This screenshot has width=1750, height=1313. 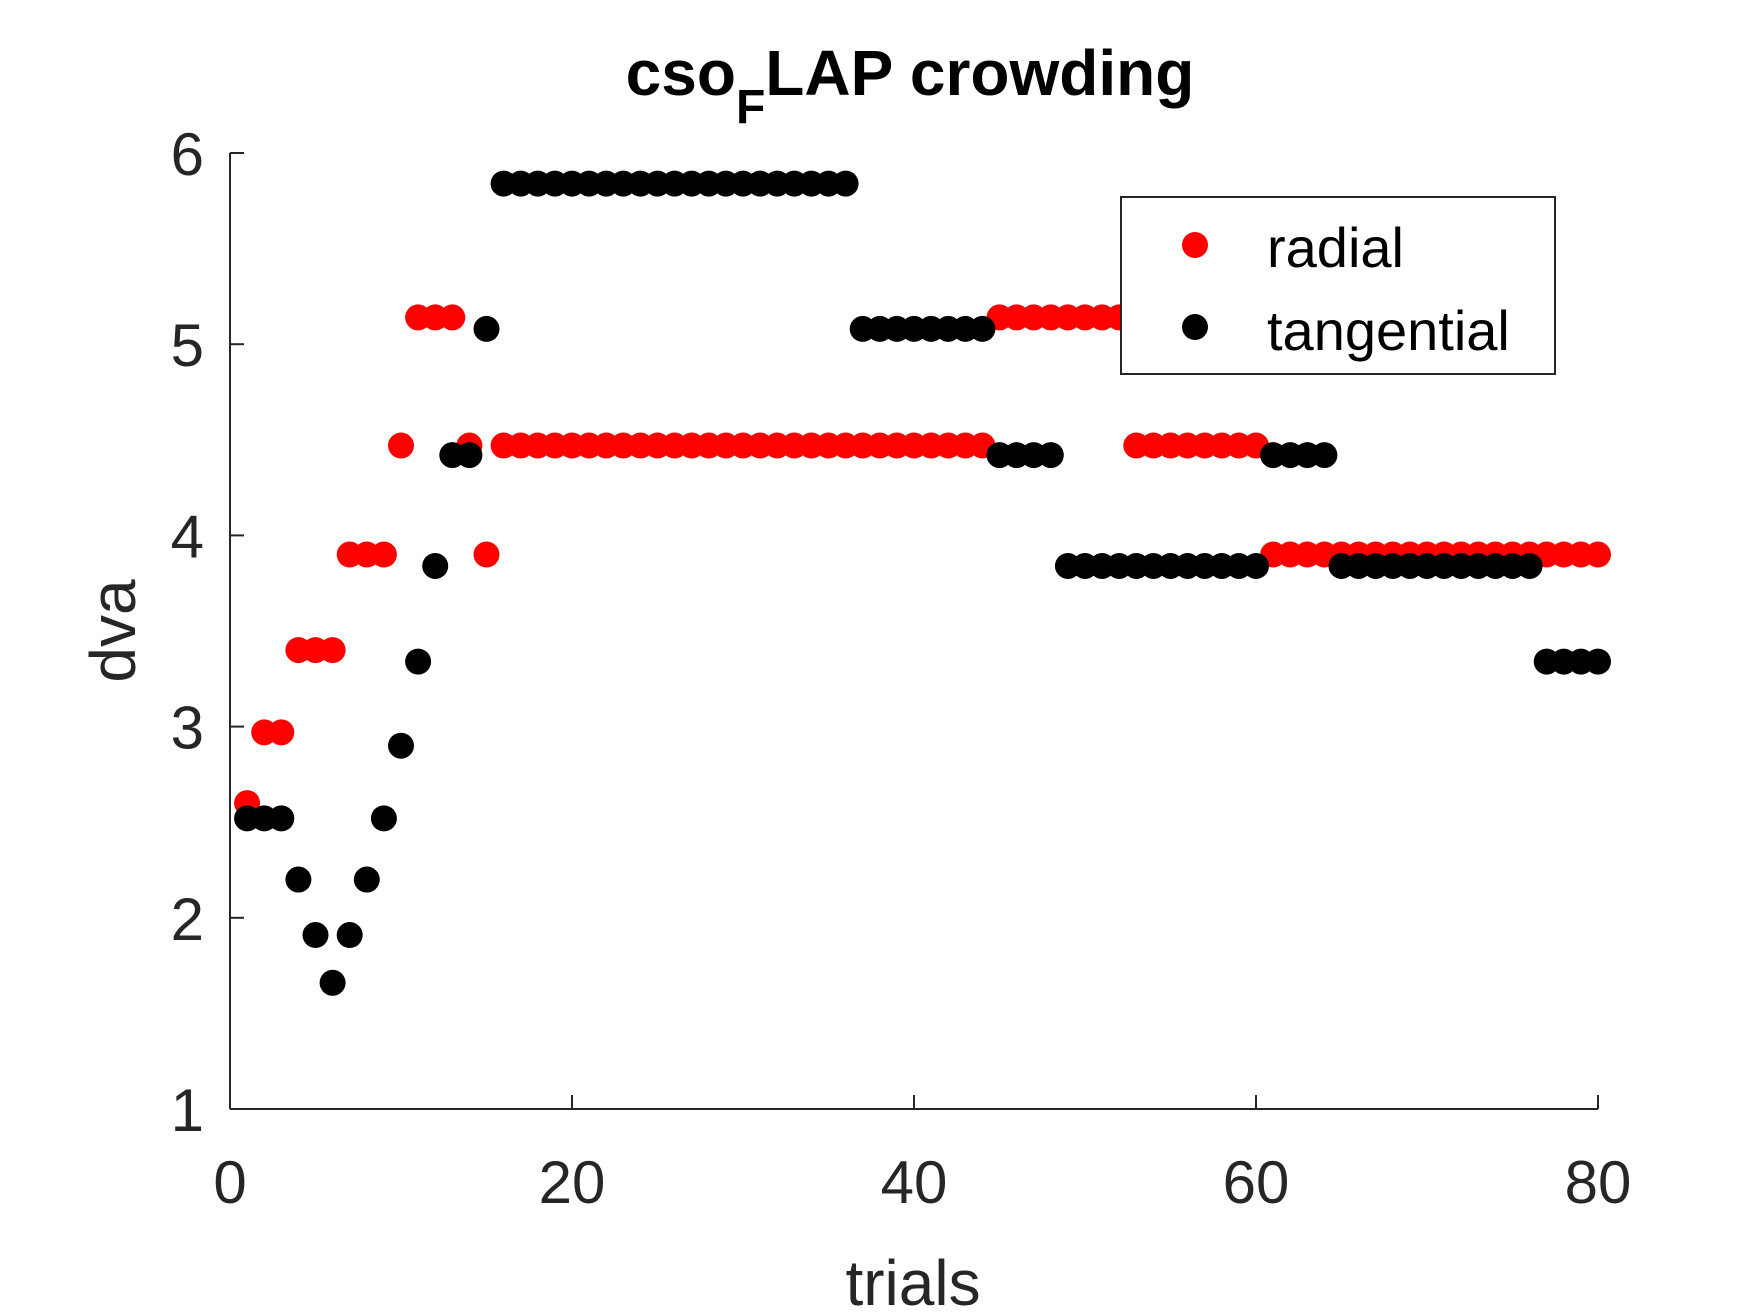 What do you see at coordinates (1598, 1182) in the screenshot?
I see `x-tick-label: 80` at bounding box center [1598, 1182].